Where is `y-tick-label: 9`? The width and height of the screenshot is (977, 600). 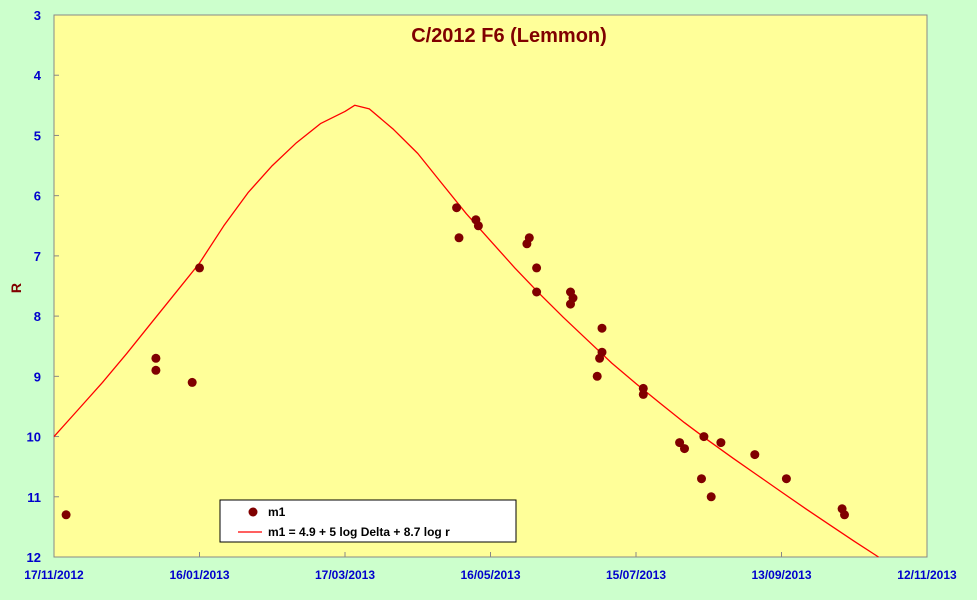 y-tick-label: 9 is located at coordinates (37, 376).